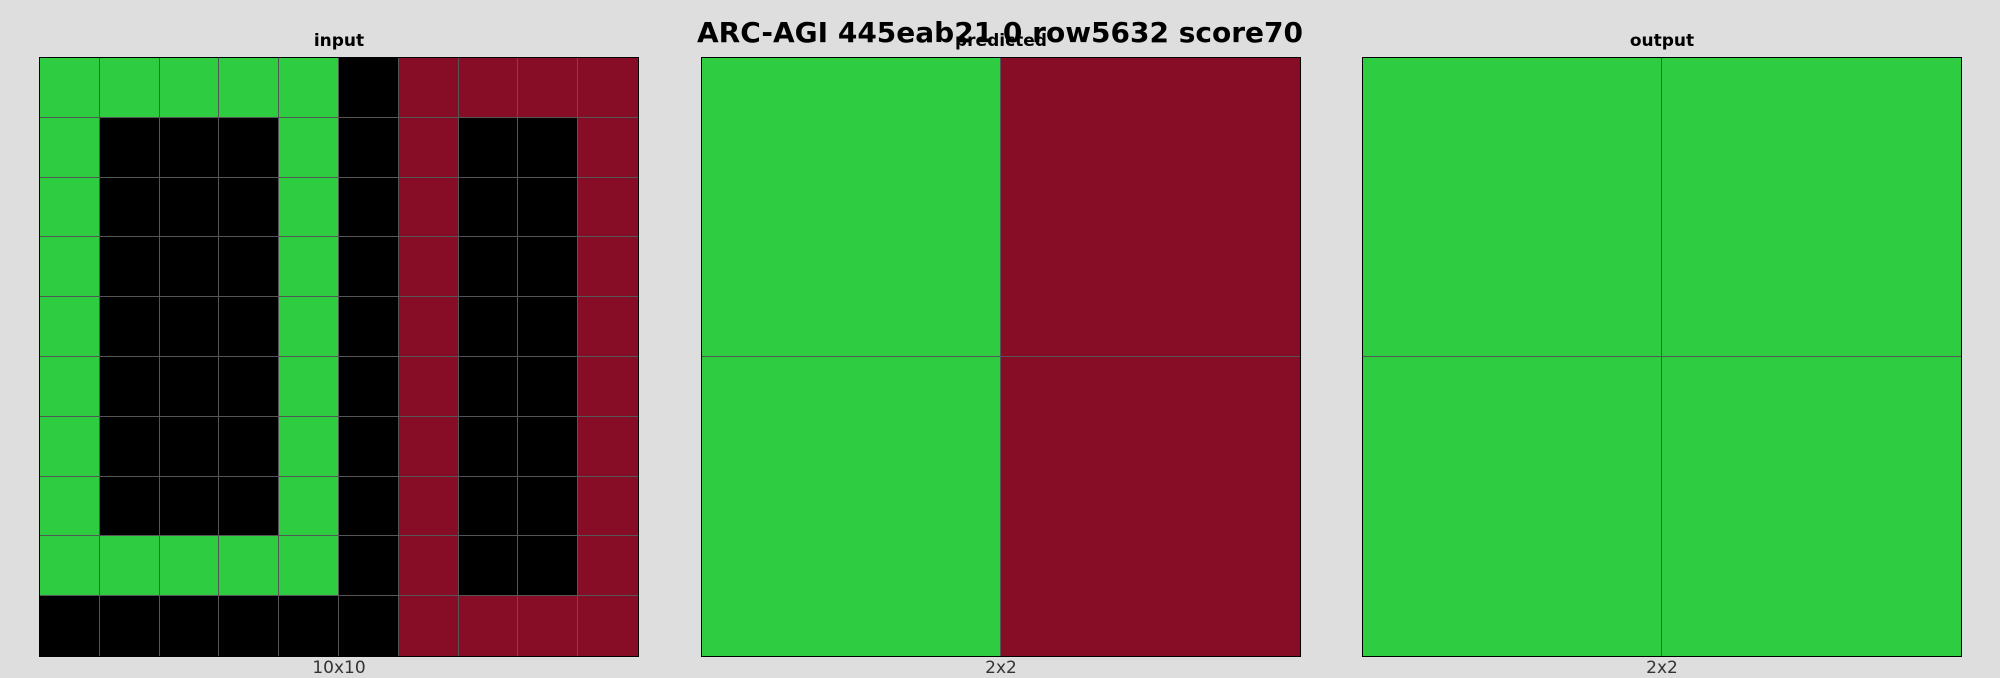 The image size is (2000, 678). I want to click on output-grid-size: 2x2, so click(1662, 668).